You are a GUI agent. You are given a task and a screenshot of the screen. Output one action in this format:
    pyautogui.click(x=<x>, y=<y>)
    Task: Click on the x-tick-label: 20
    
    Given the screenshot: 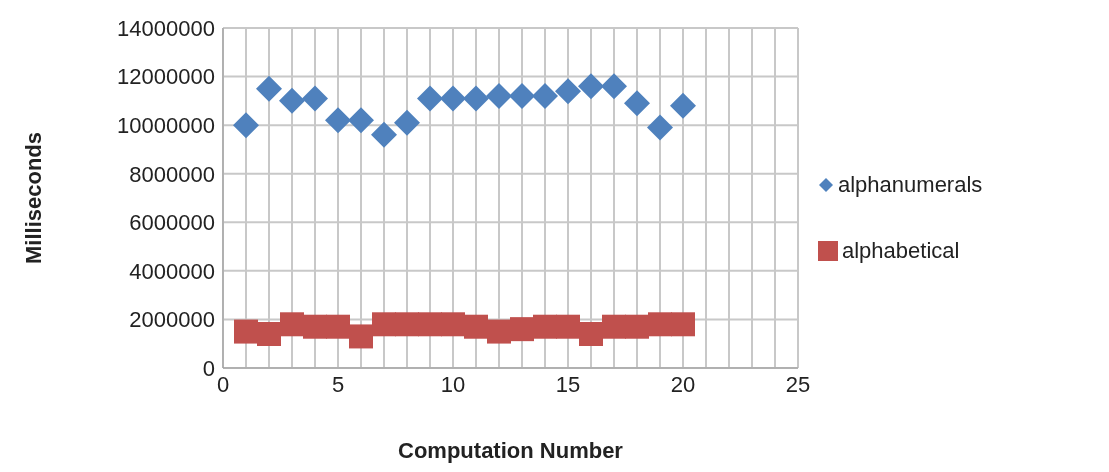 What is the action you would take?
    pyautogui.click(x=683, y=384)
    